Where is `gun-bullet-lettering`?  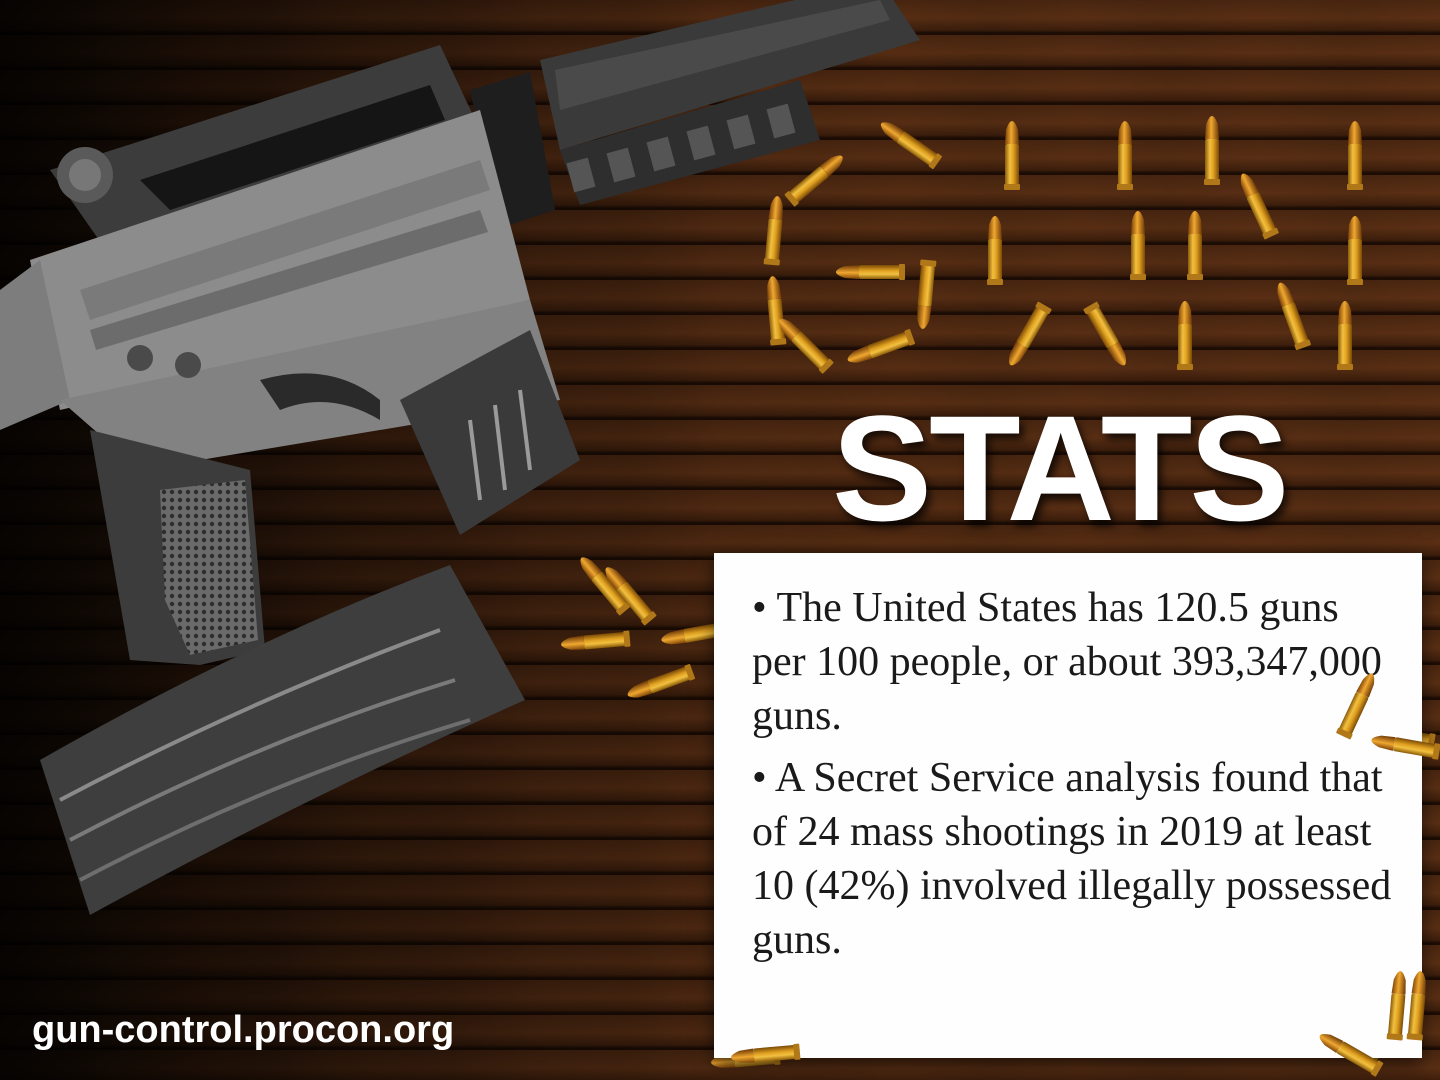 gun-bullet-lettering is located at coordinates (1063, 245).